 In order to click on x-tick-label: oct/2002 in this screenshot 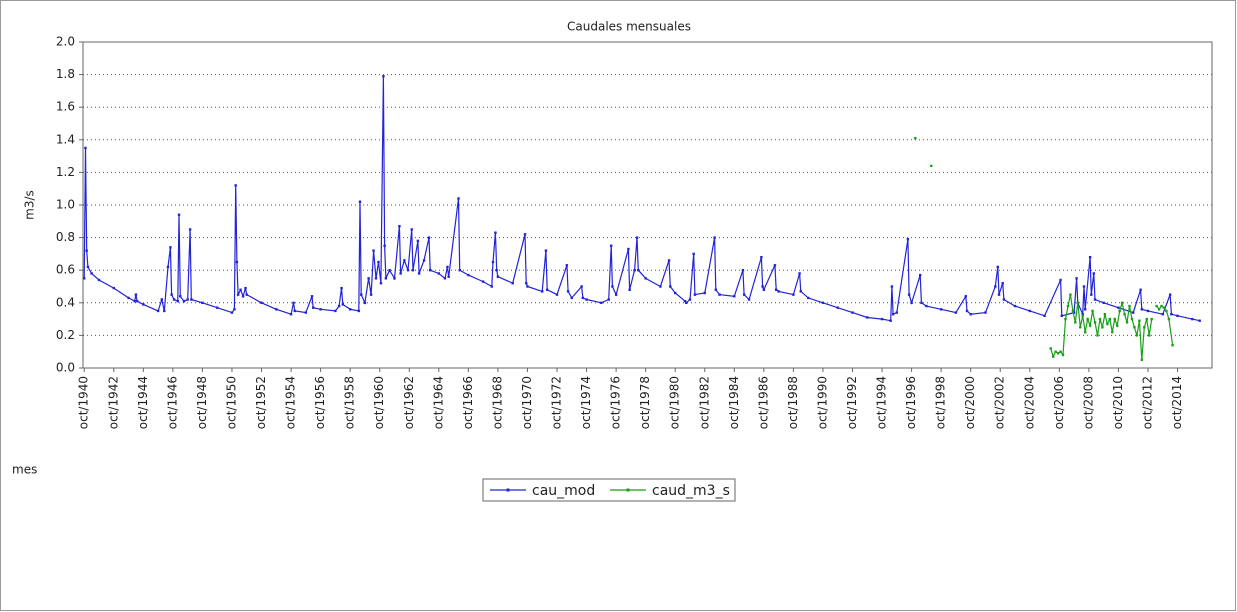, I will do `click(1000, 402)`.